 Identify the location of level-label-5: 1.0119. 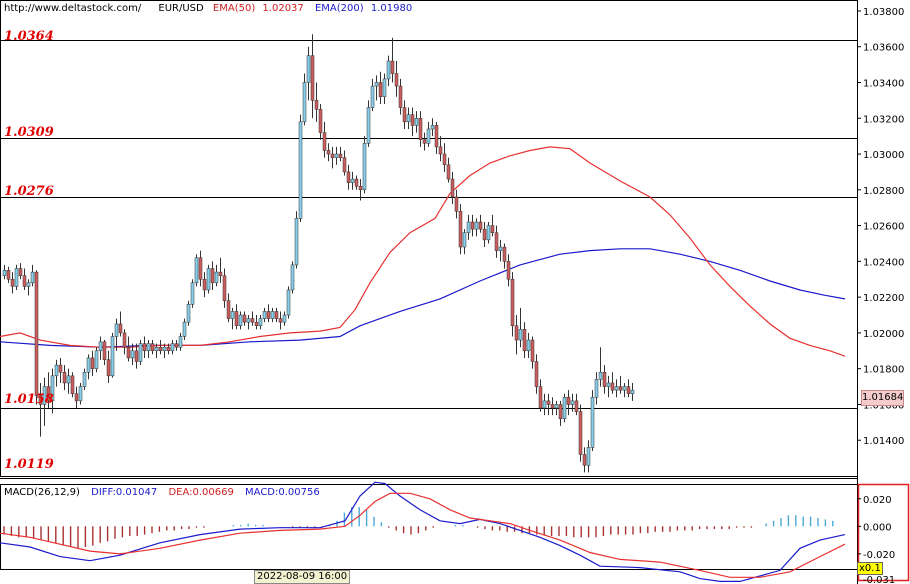
(29, 464).